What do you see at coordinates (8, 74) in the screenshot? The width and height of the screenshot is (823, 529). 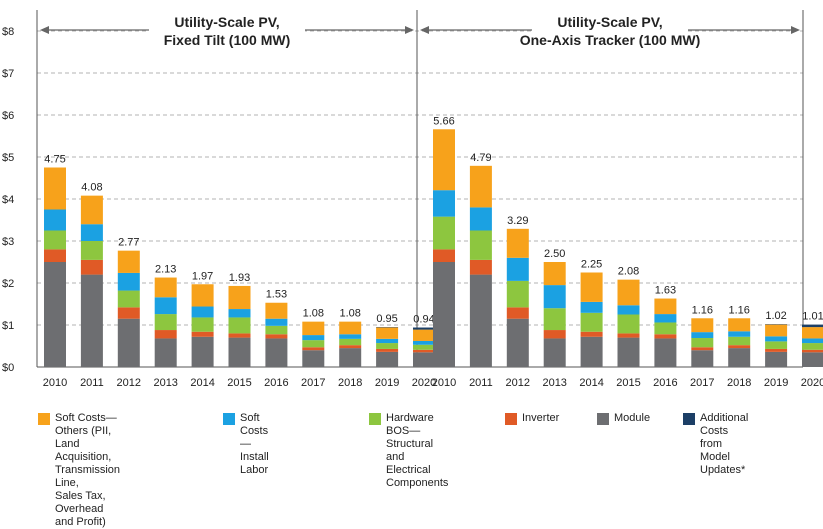 I see `y-tick-label: $7` at bounding box center [8, 74].